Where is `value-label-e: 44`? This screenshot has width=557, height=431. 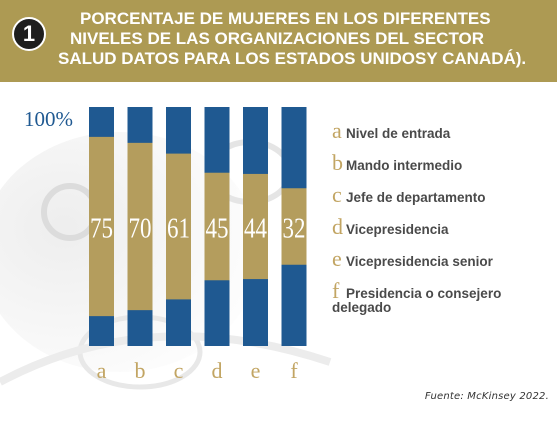
value-label-e: 44 is located at coordinates (255, 229).